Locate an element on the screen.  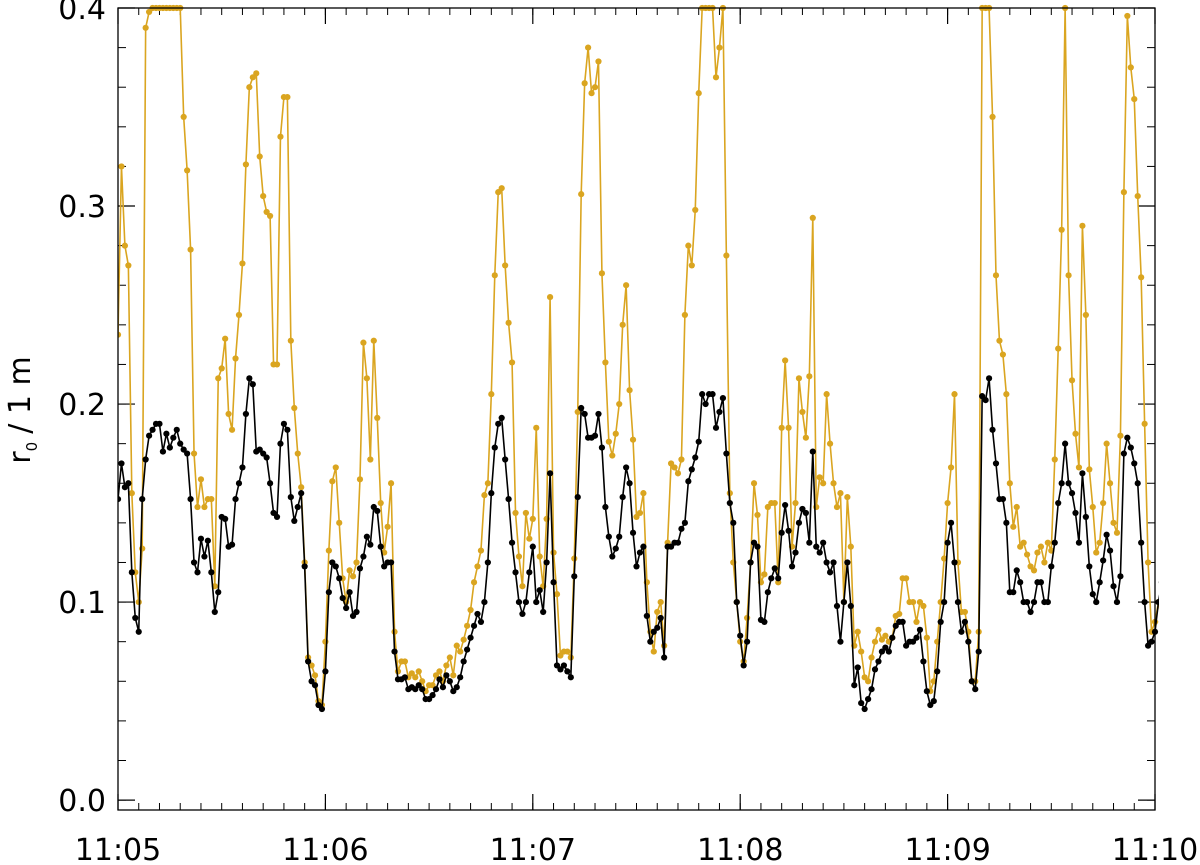
y-axis-label-subscript: 0 is located at coordinates (32, 447).